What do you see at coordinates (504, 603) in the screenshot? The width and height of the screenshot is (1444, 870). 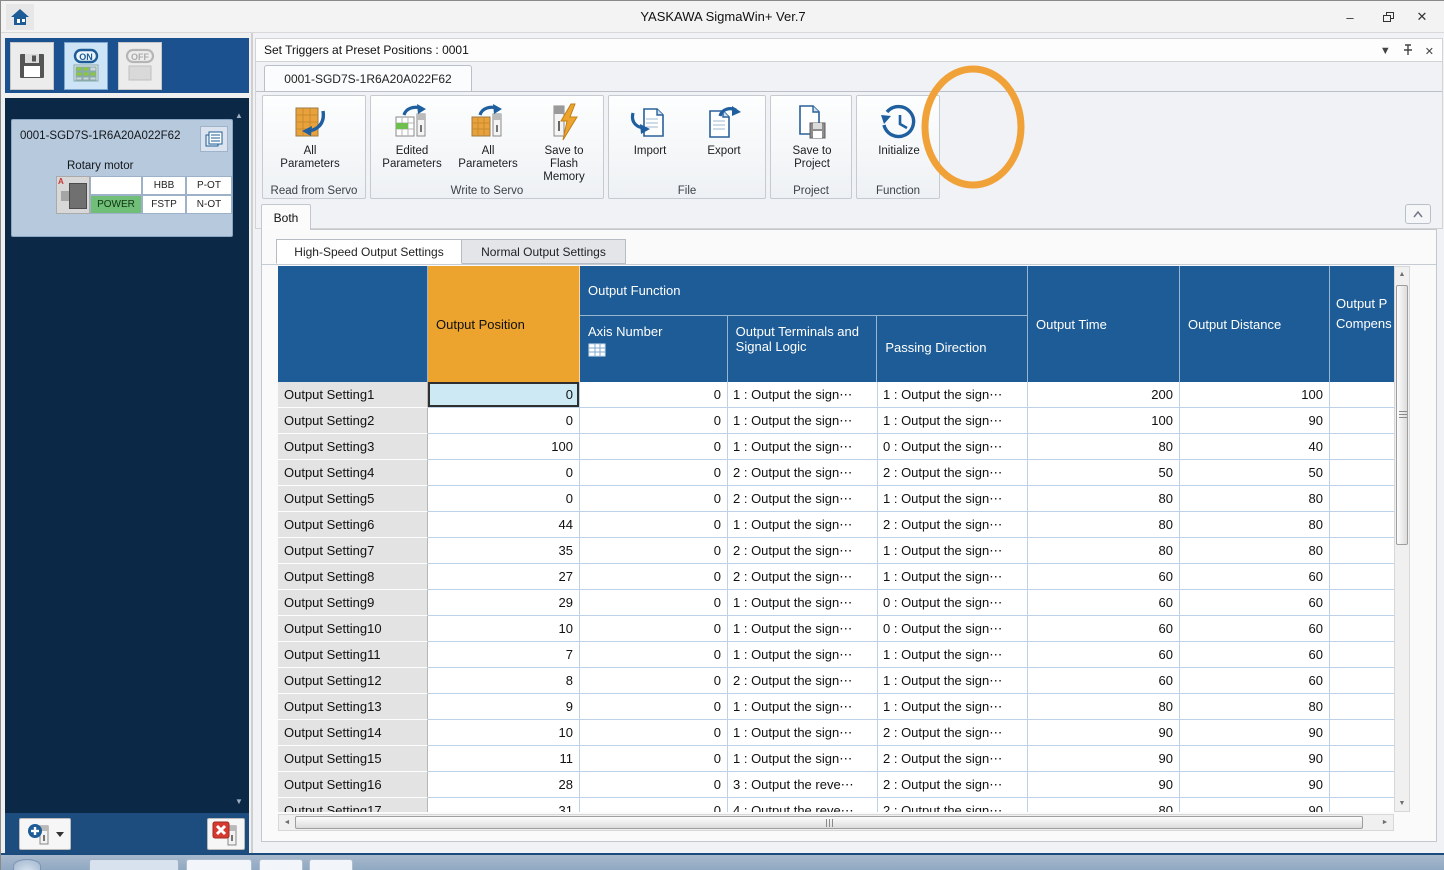 I see `cell-output-position: 29` at bounding box center [504, 603].